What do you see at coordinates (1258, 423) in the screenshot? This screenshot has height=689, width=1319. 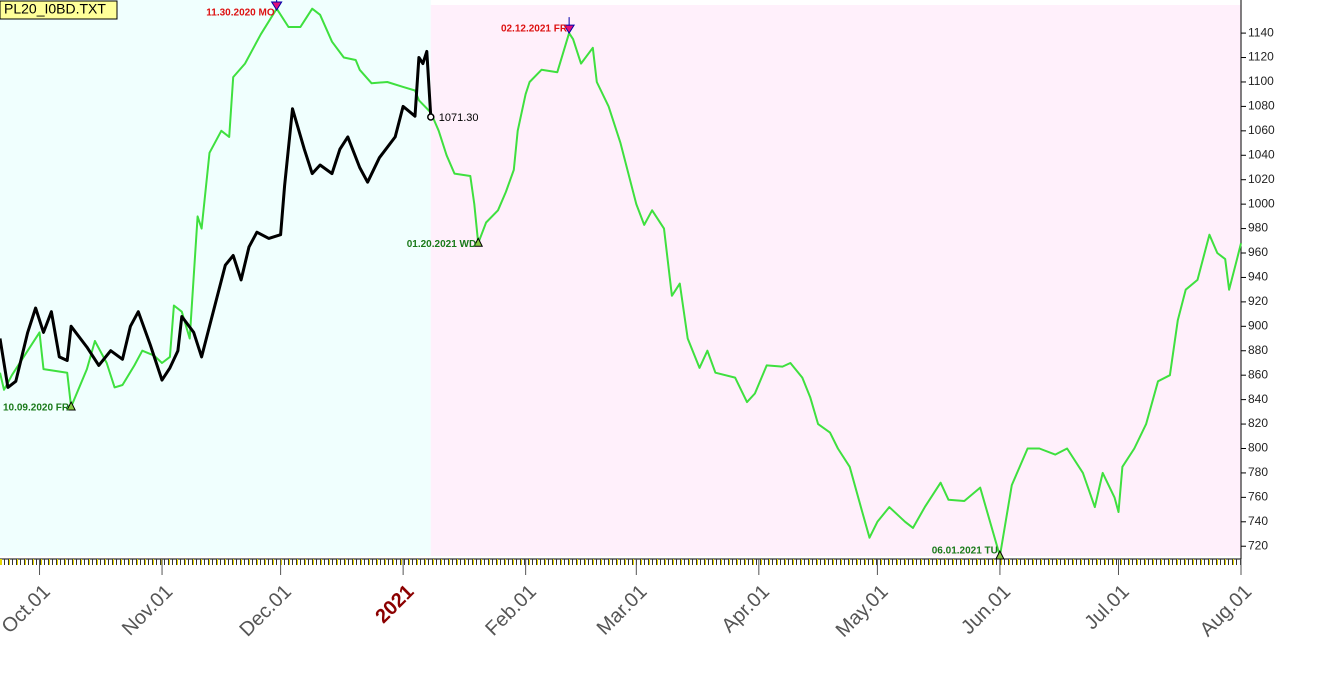 I see `y-tick-label: 820` at bounding box center [1258, 423].